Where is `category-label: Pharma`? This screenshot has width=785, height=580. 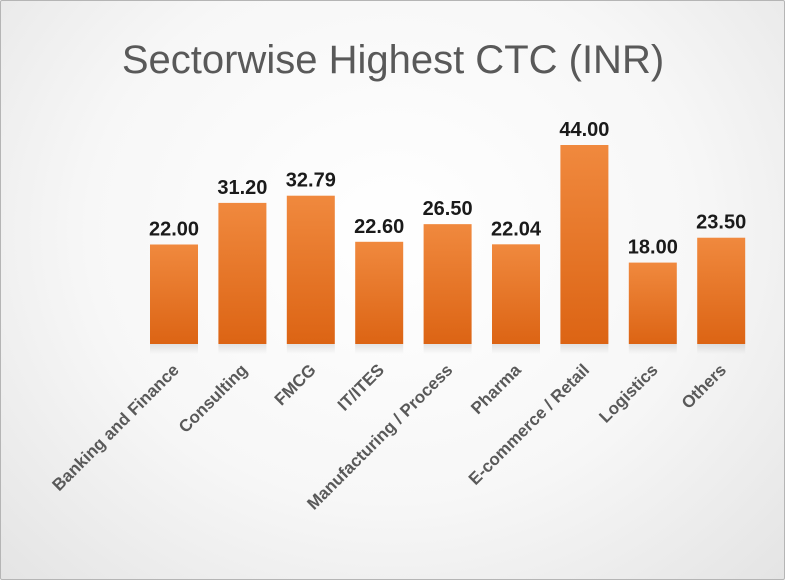 category-label: Pharma is located at coordinates (496, 389).